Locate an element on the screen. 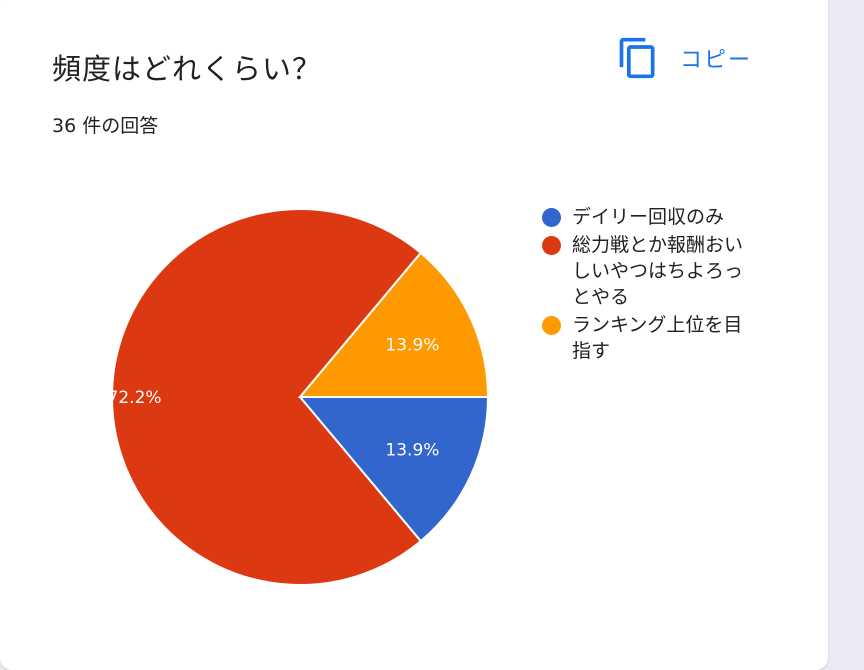  legend-label: デイリー回収のみ is located at coordinates (648, 217).